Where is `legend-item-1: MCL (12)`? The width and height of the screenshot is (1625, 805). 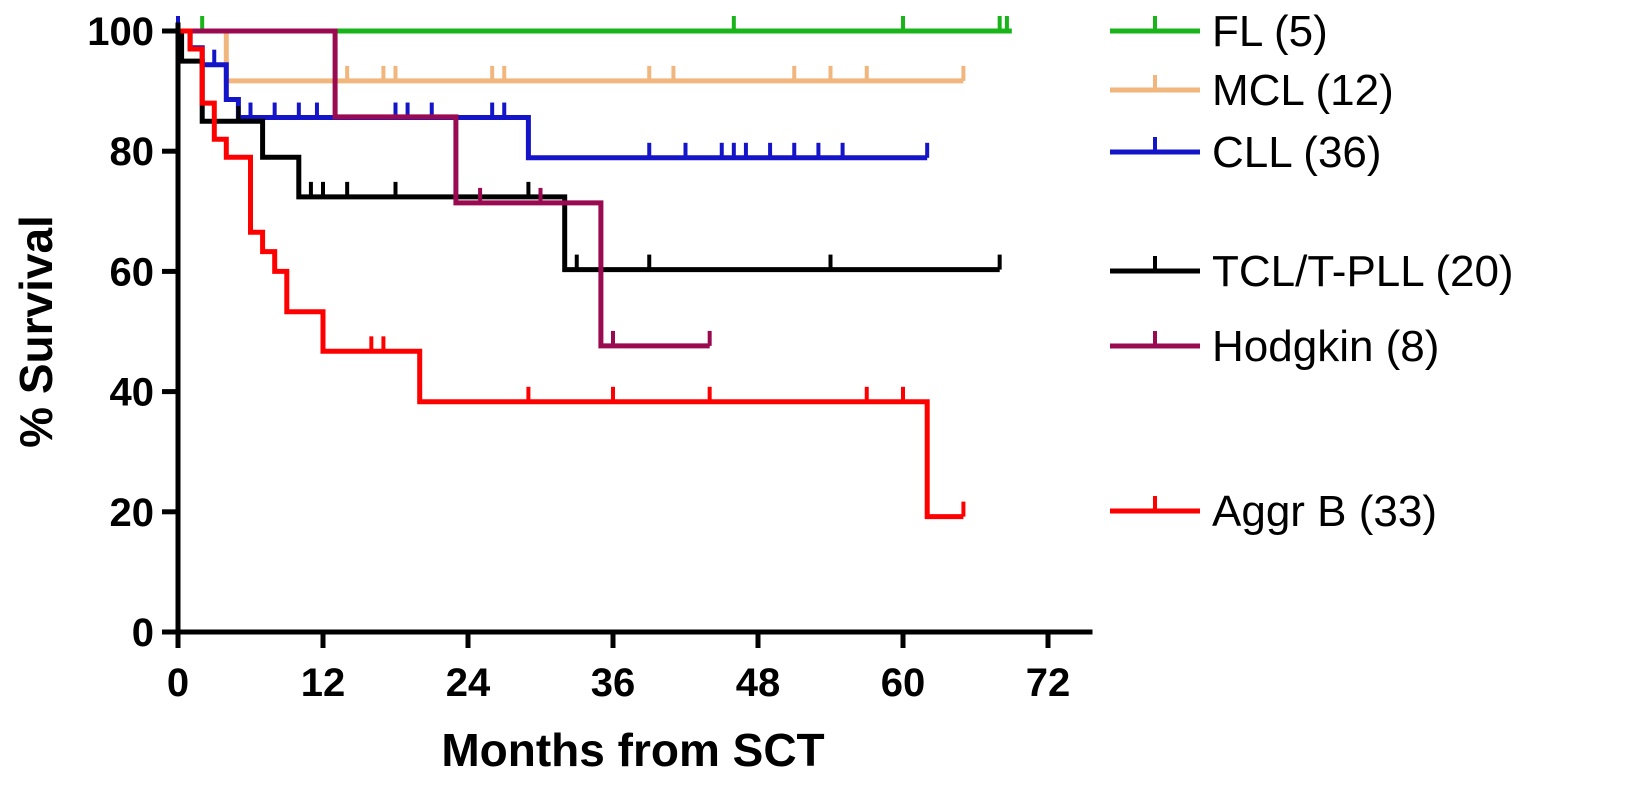 legend-item-1: MCL (12) is located at coordinates (1252, 90).